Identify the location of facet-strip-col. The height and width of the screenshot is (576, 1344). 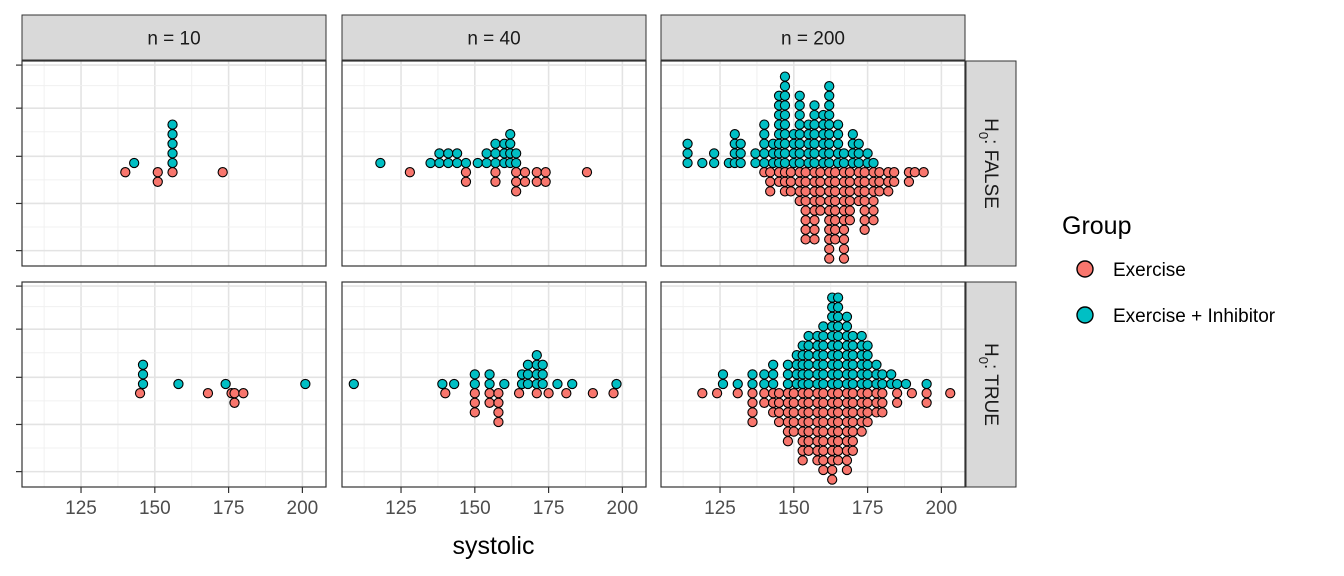
(494, 37).